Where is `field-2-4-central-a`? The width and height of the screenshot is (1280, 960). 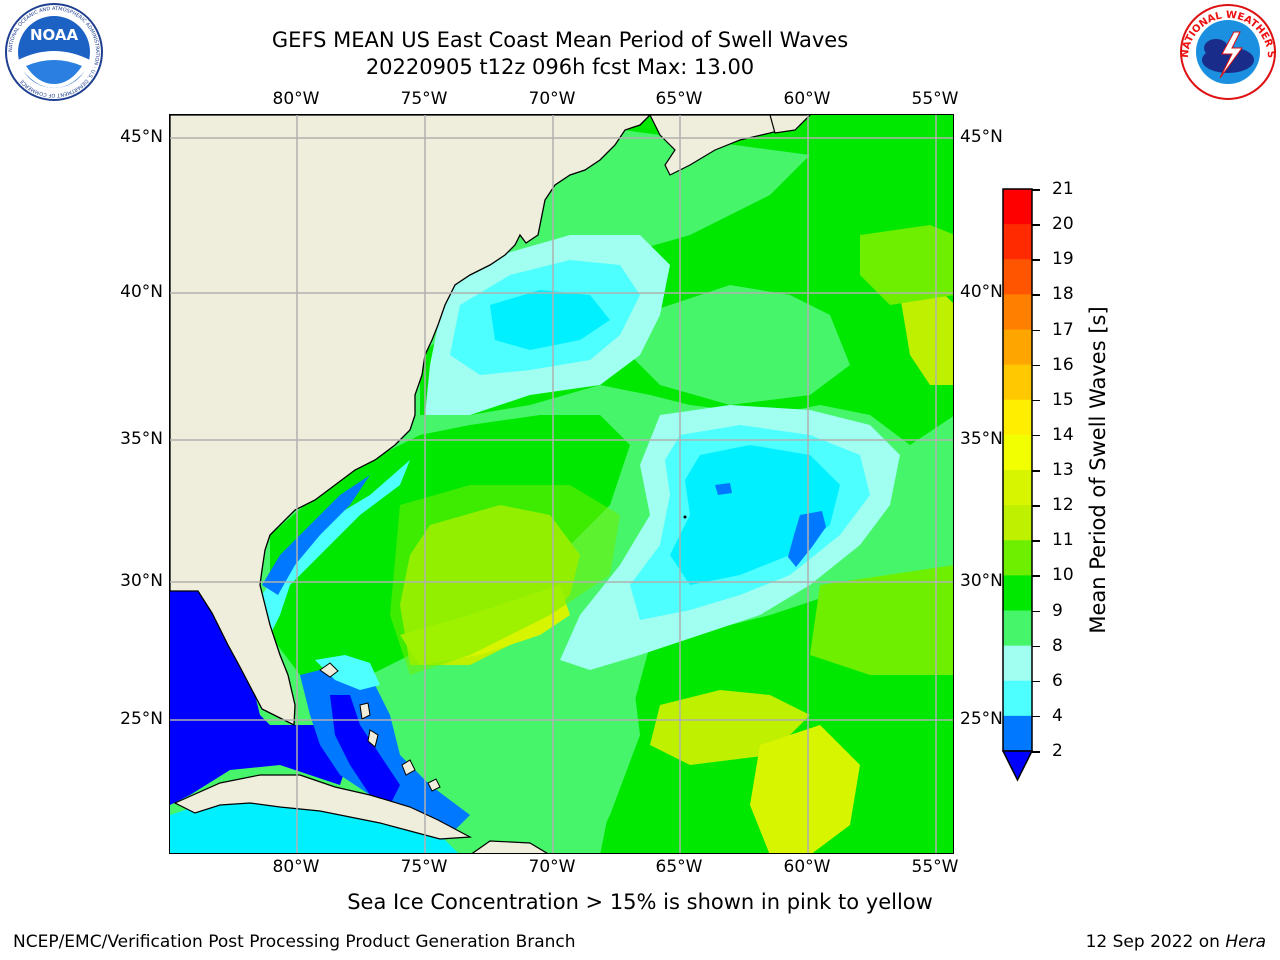 field-2-4-central-a is located at coordinates (807, 539).